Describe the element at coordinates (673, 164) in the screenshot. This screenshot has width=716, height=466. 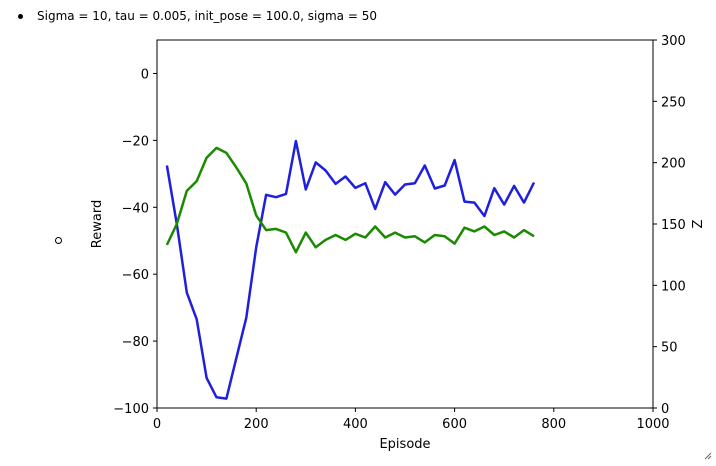
I see `y2-tick-label: 200` at that location.